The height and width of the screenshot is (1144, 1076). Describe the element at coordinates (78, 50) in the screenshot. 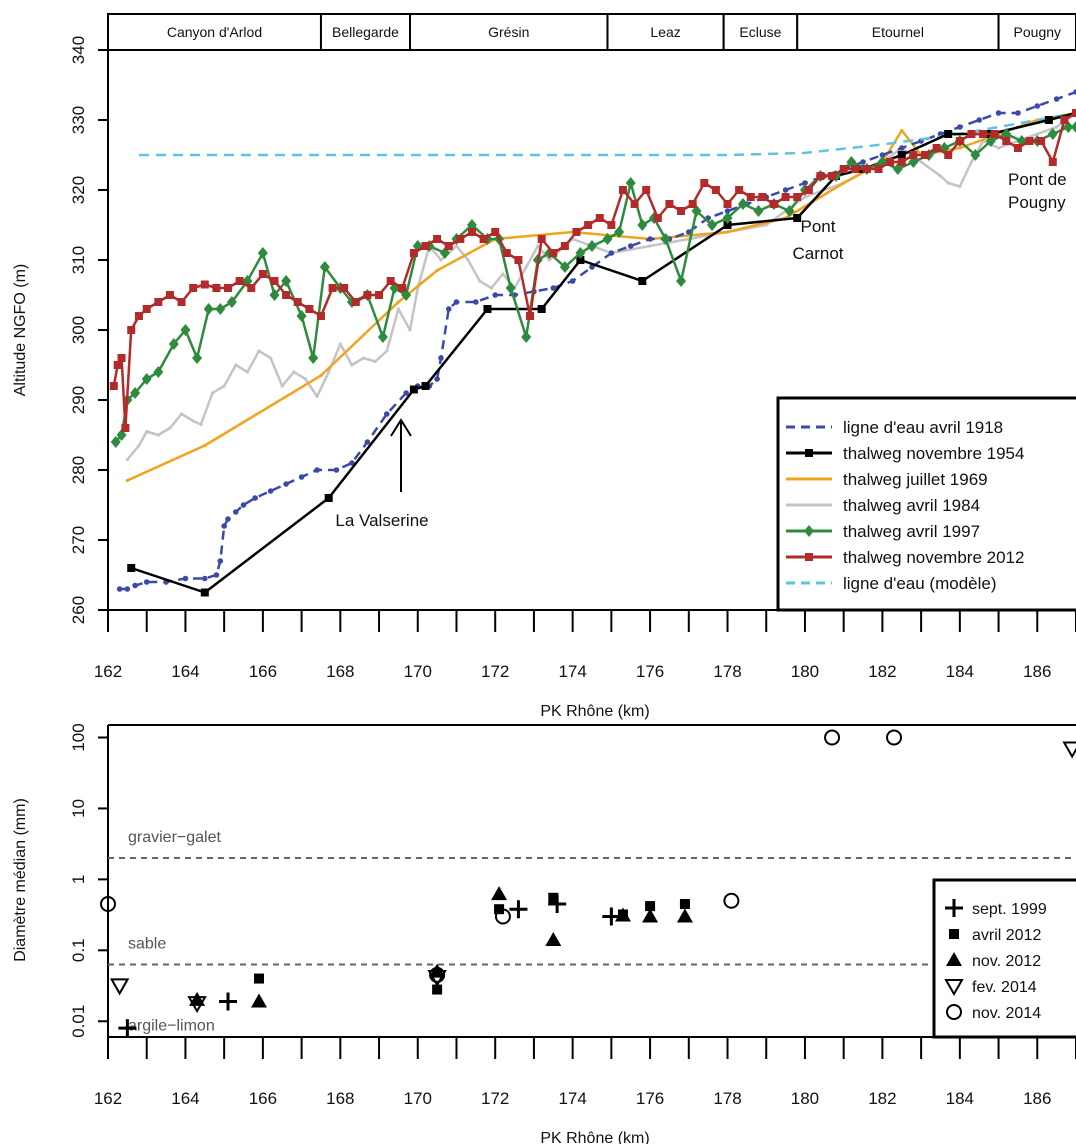

I see `y-tick-label: 340` at that location.